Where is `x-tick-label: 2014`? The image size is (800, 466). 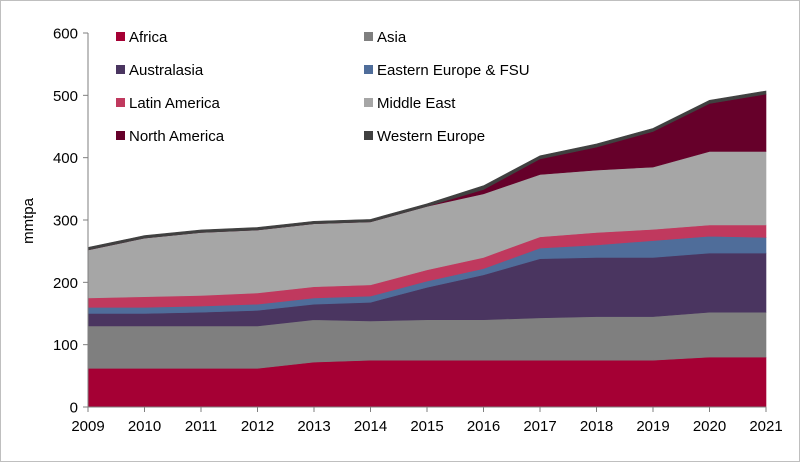
x-tick-label: 2014 is located at coordinates (370, 426).